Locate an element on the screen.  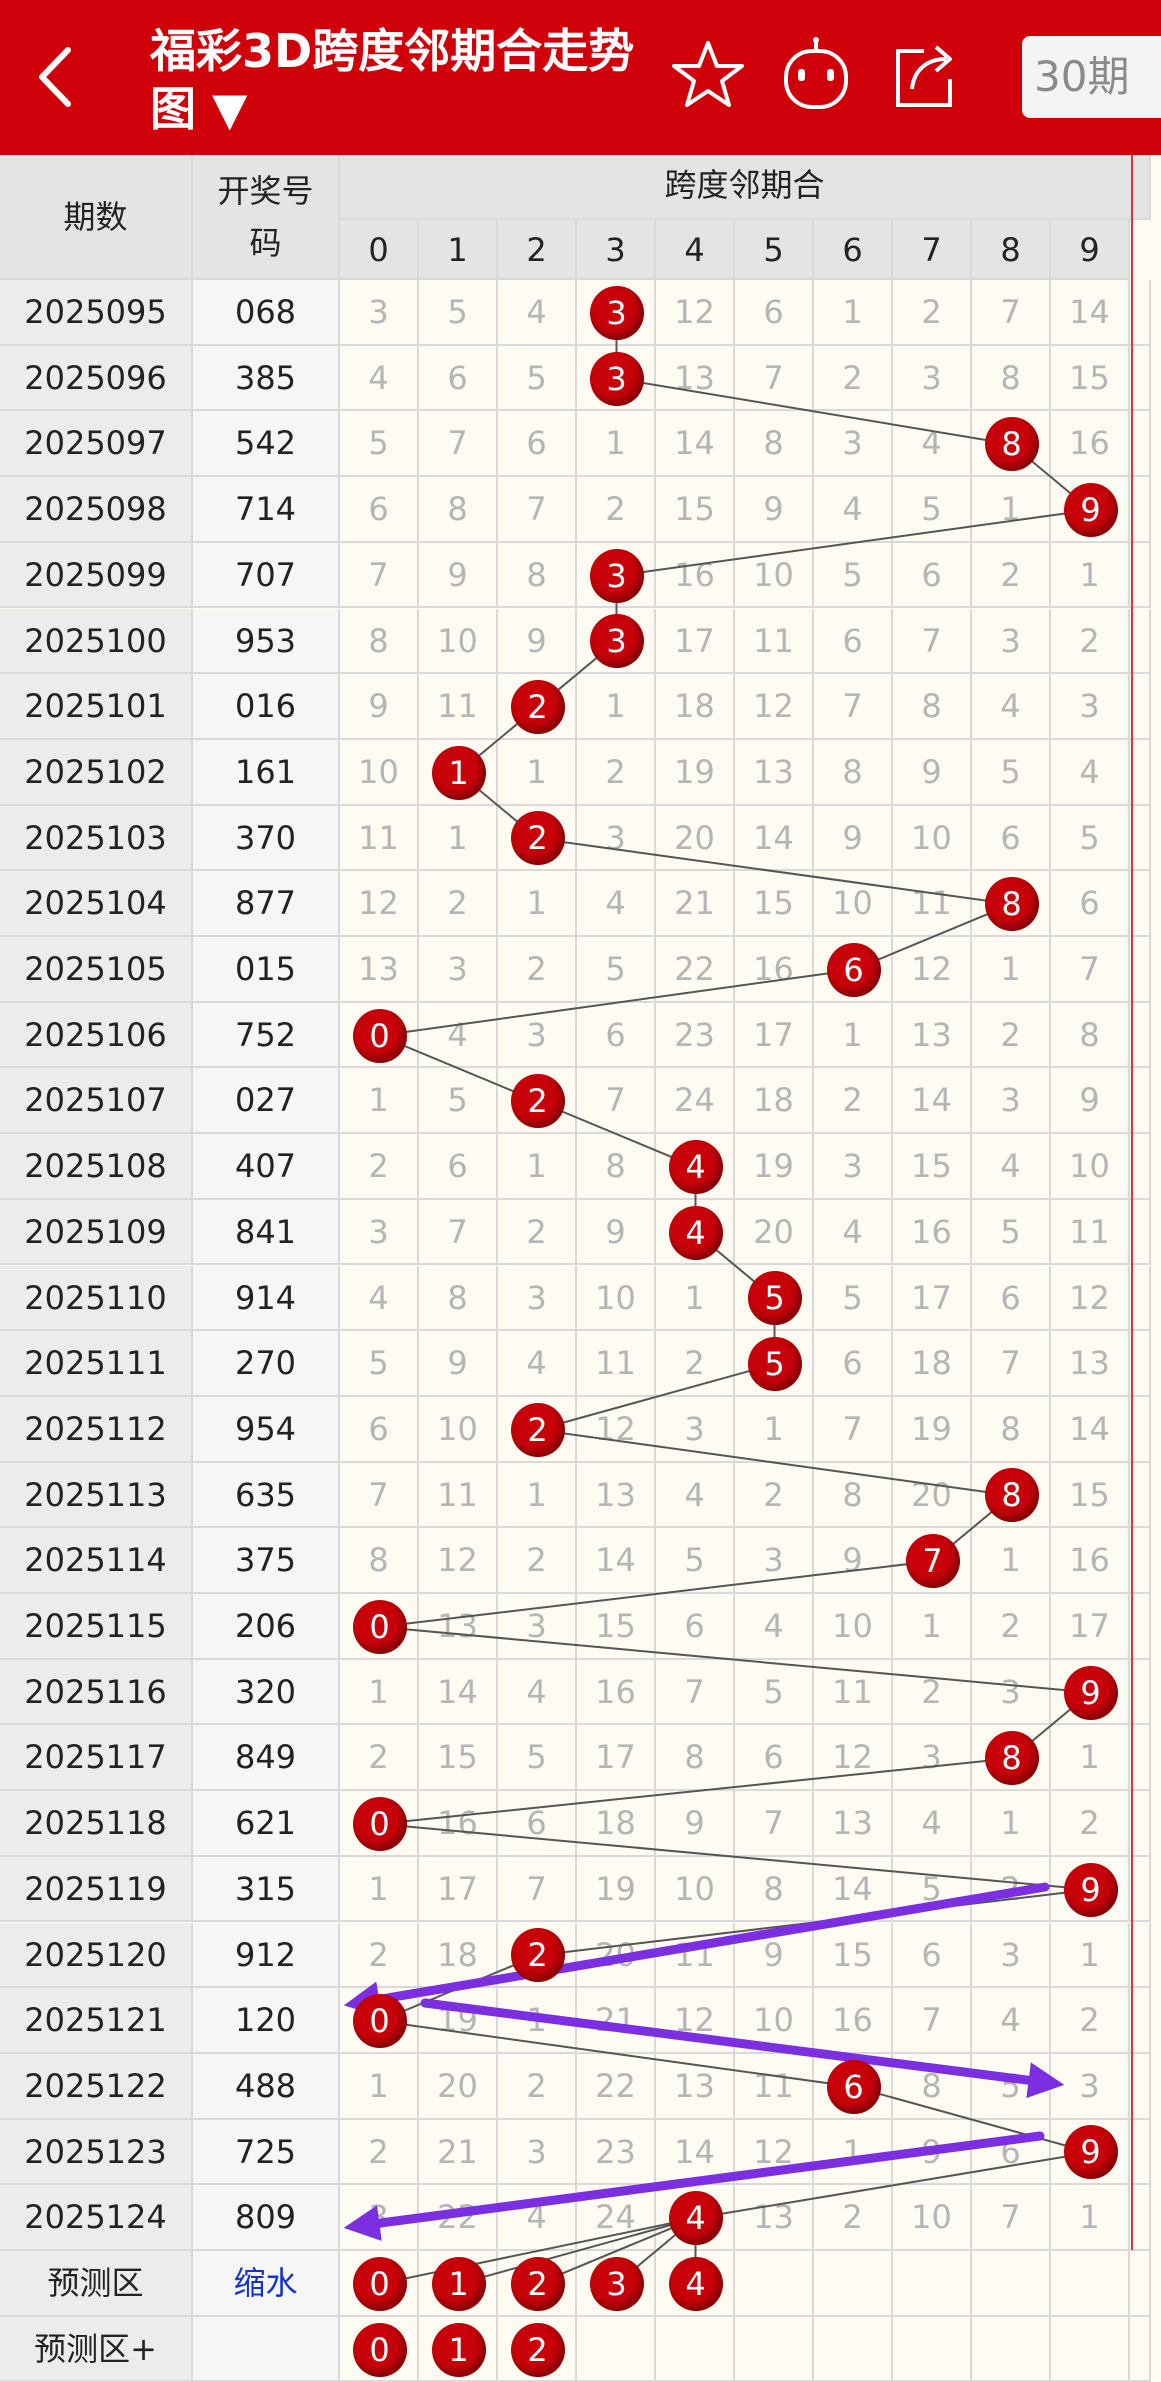
shrink-link: 缩水 is located at coordinates (266, 2284).